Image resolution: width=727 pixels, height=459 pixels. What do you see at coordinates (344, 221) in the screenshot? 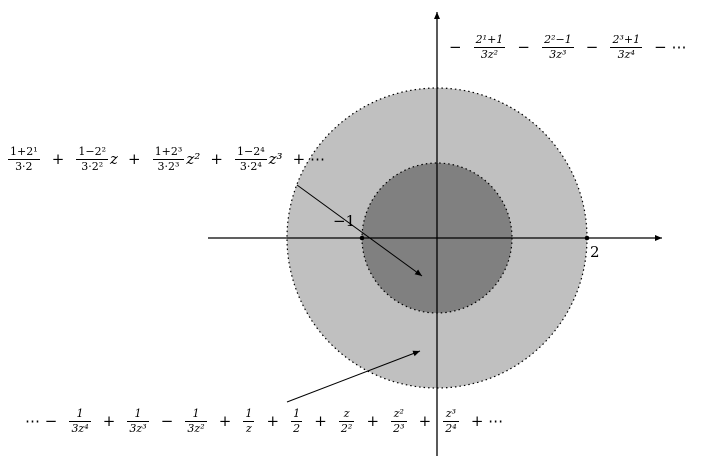
I see `label-minus-one: −1` at bounding box center [344, 221].